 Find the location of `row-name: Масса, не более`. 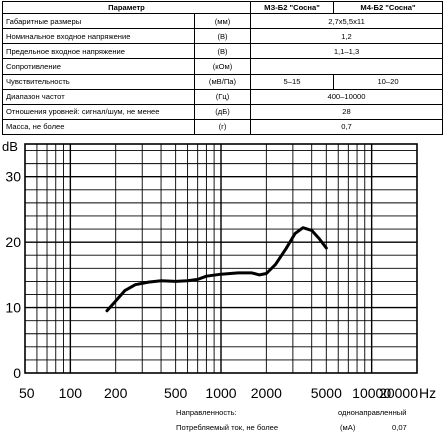

row-name: Масса, не более is located at coordinates (98, 127).